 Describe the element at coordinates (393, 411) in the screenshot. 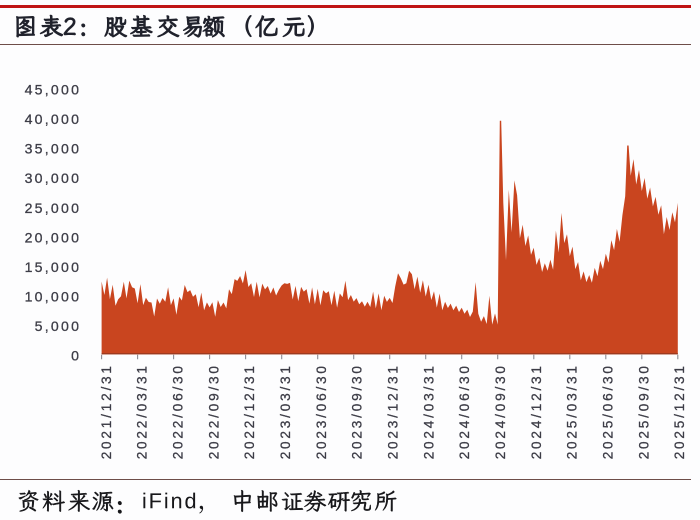

I see `svg-text: 2023/12/31` at that location.